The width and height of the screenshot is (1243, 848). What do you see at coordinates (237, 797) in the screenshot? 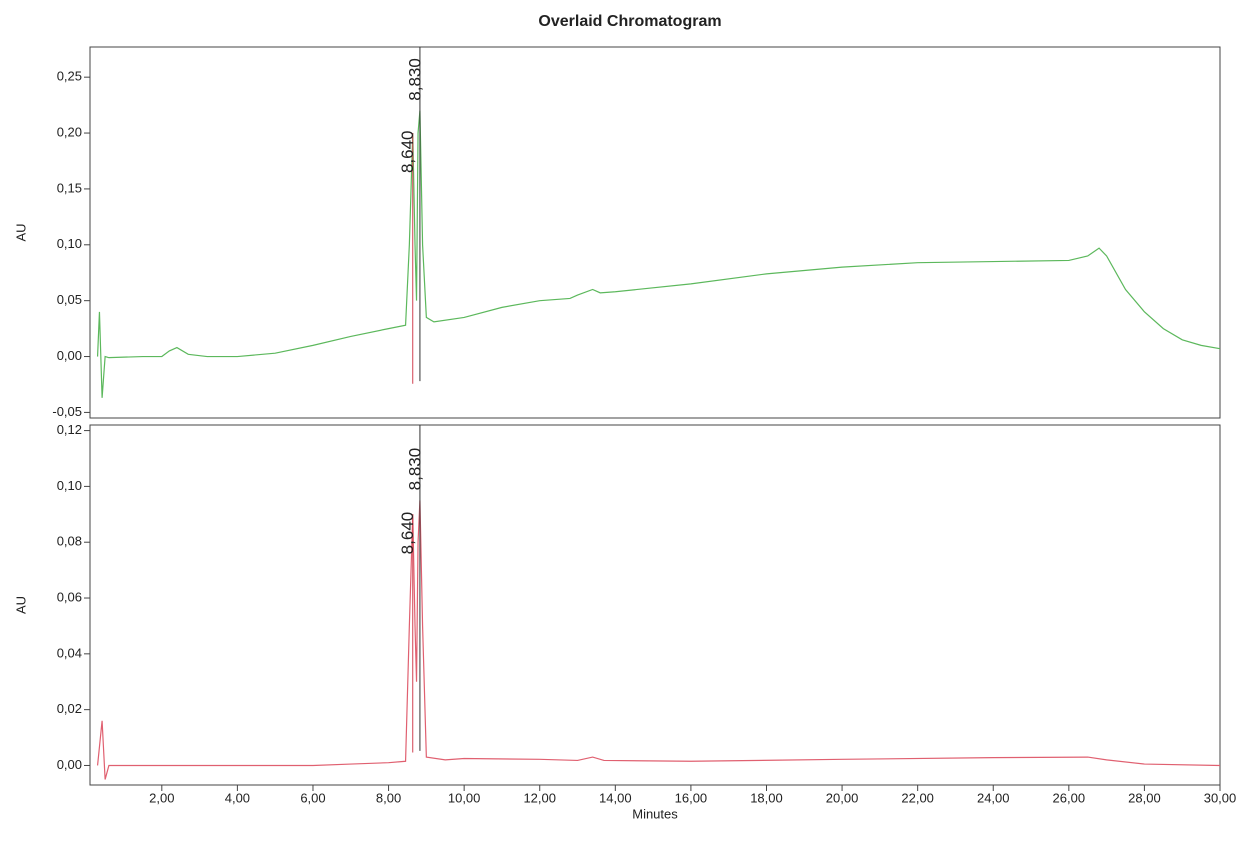
I see `x-tick-label: 4,00` at bounding box center [237, 797].